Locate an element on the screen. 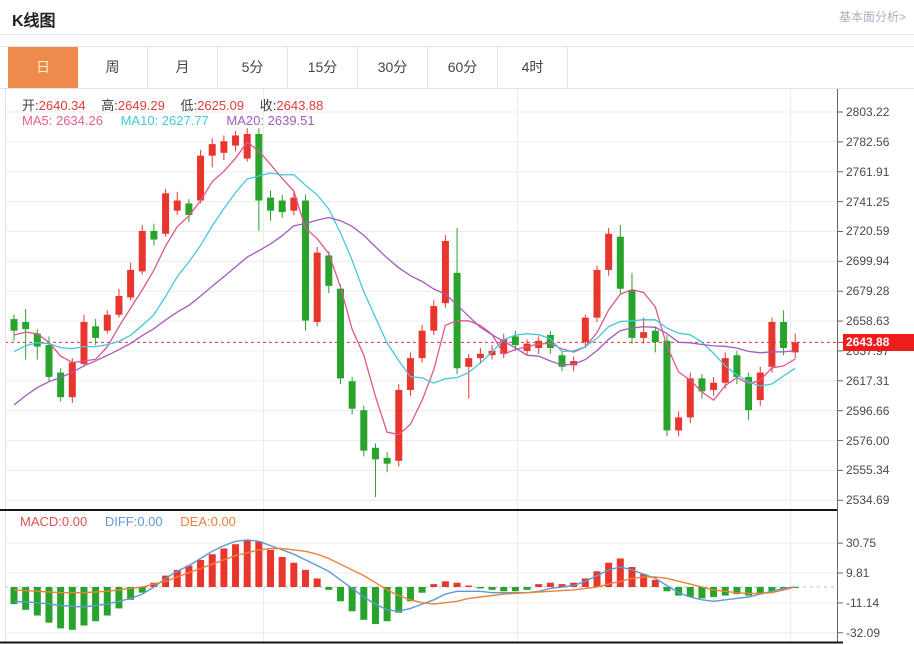 The image size is (914, 645). y-axis-label: 2555.34 is located at coordinates (868, 470).